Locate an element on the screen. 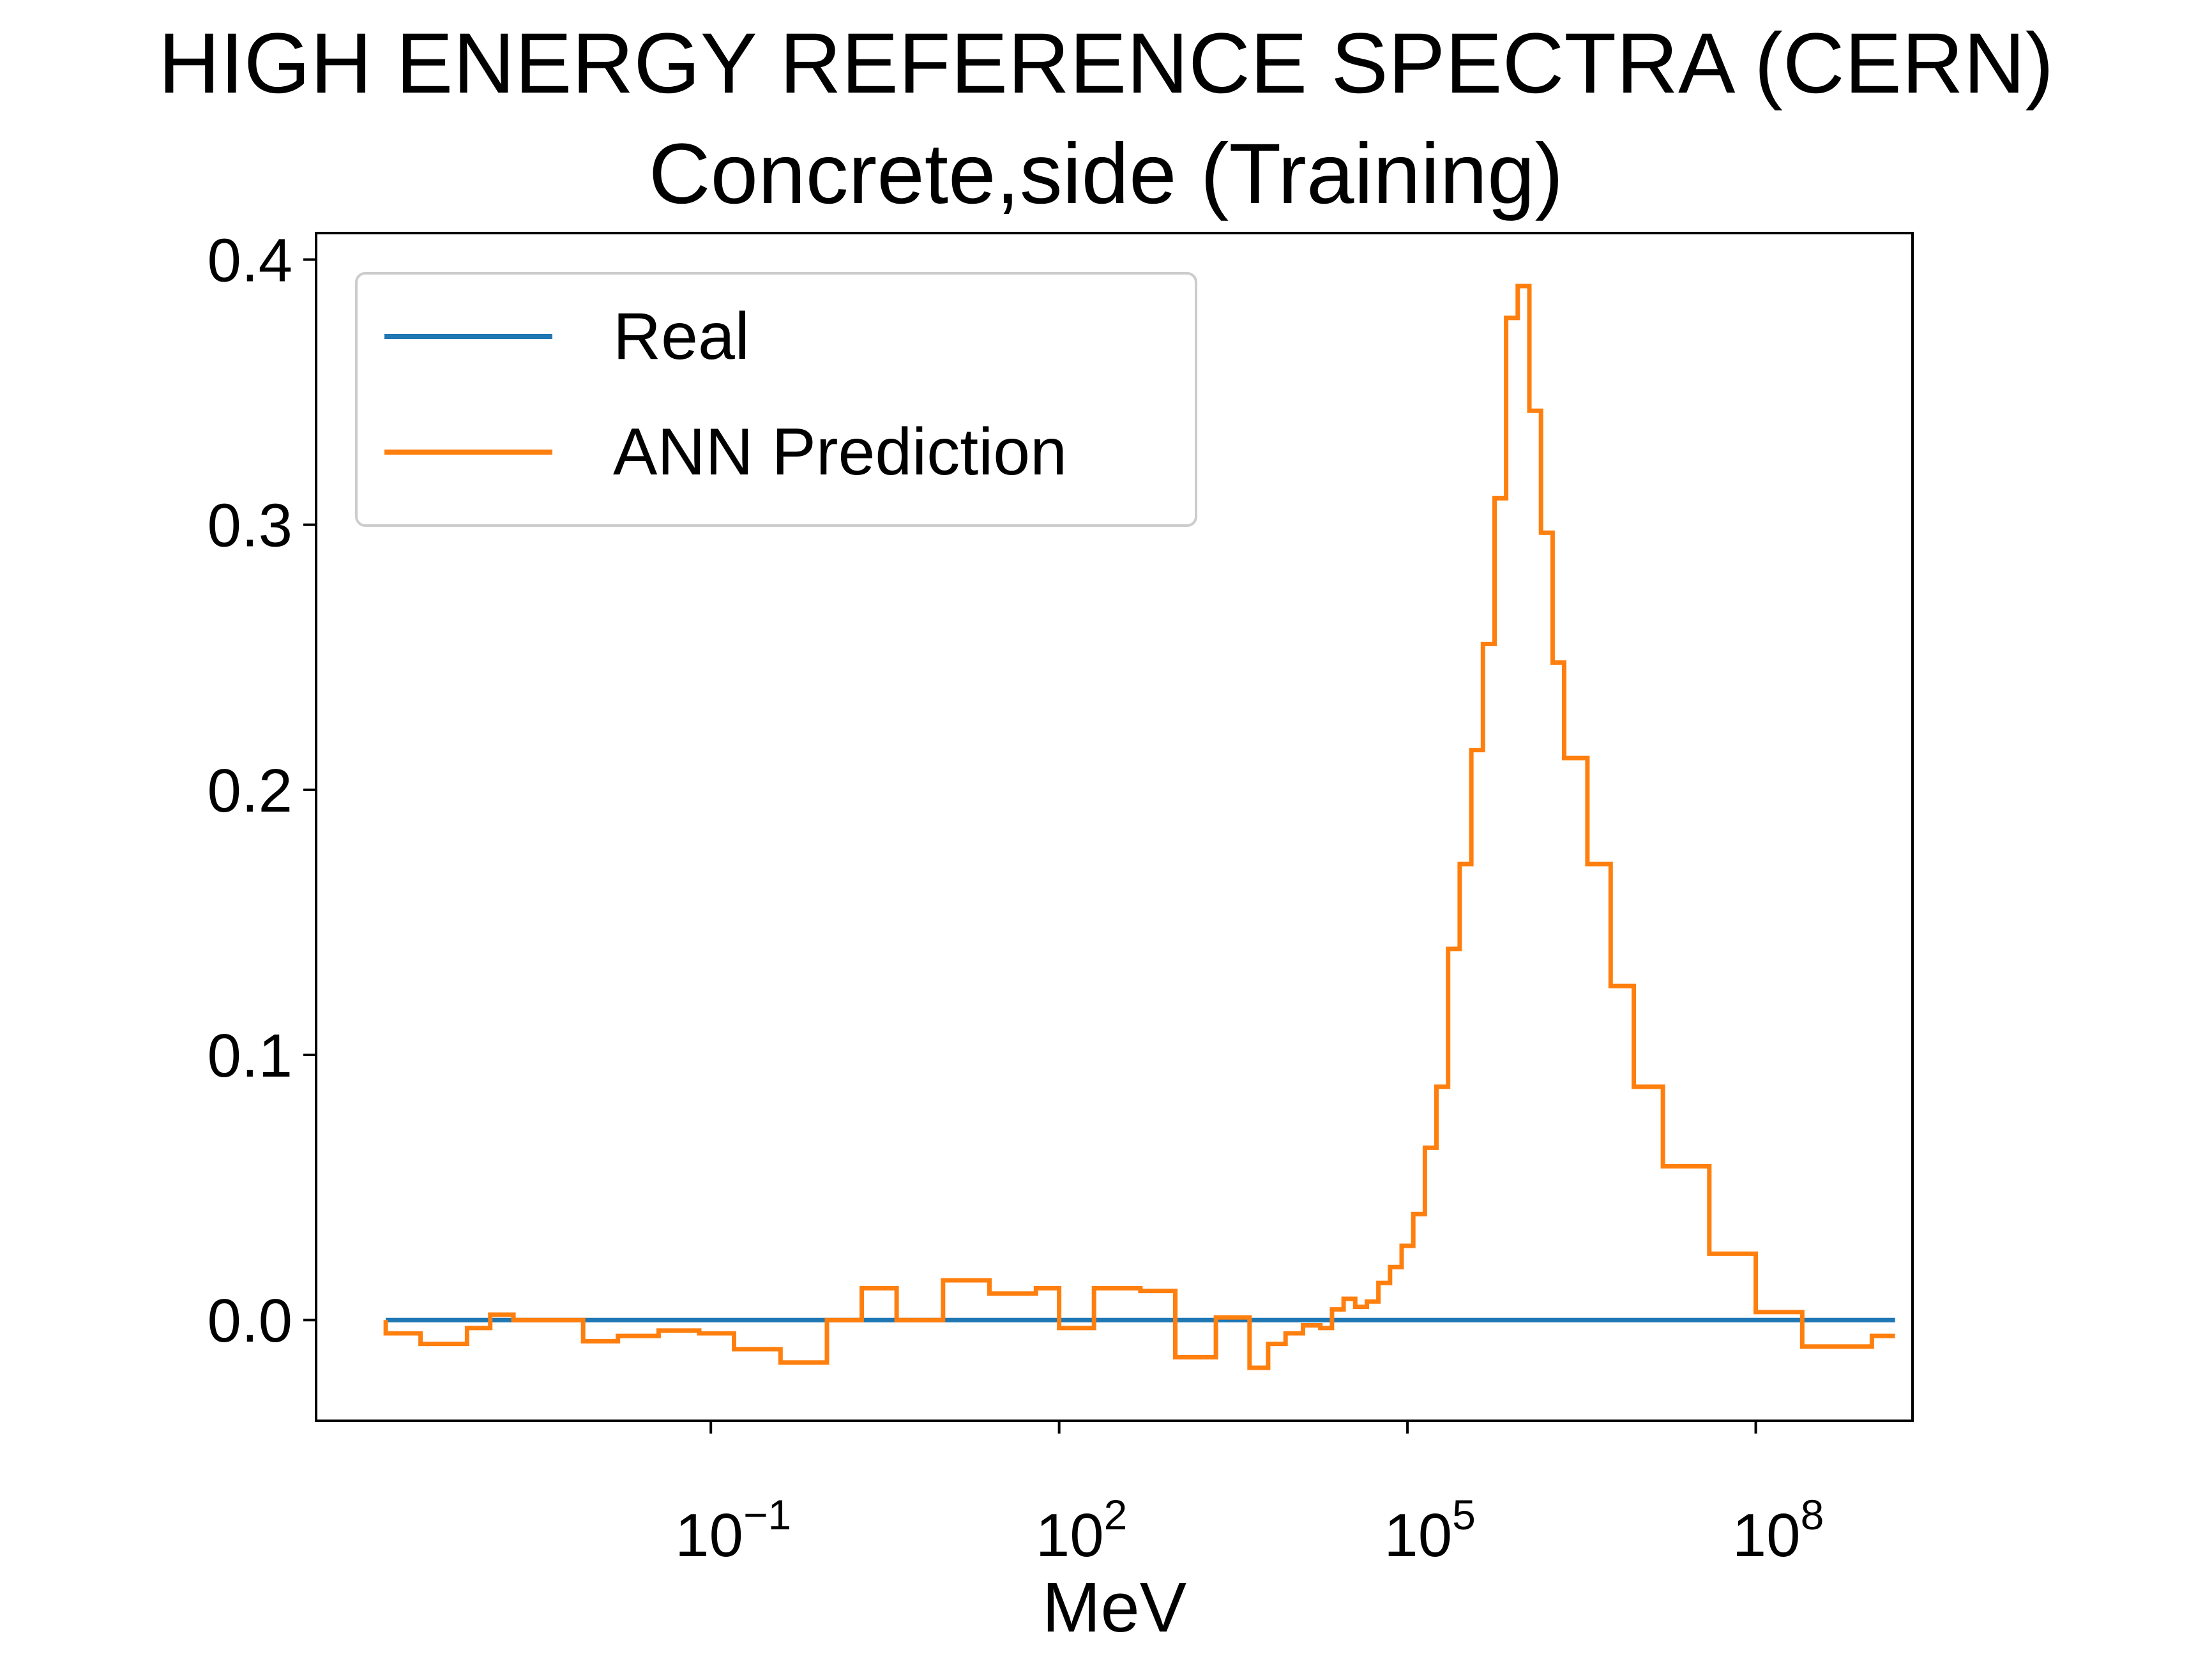 The image size is (2212, 1666). y-tick-label: 0.3 is located at coordinates (250, 526).